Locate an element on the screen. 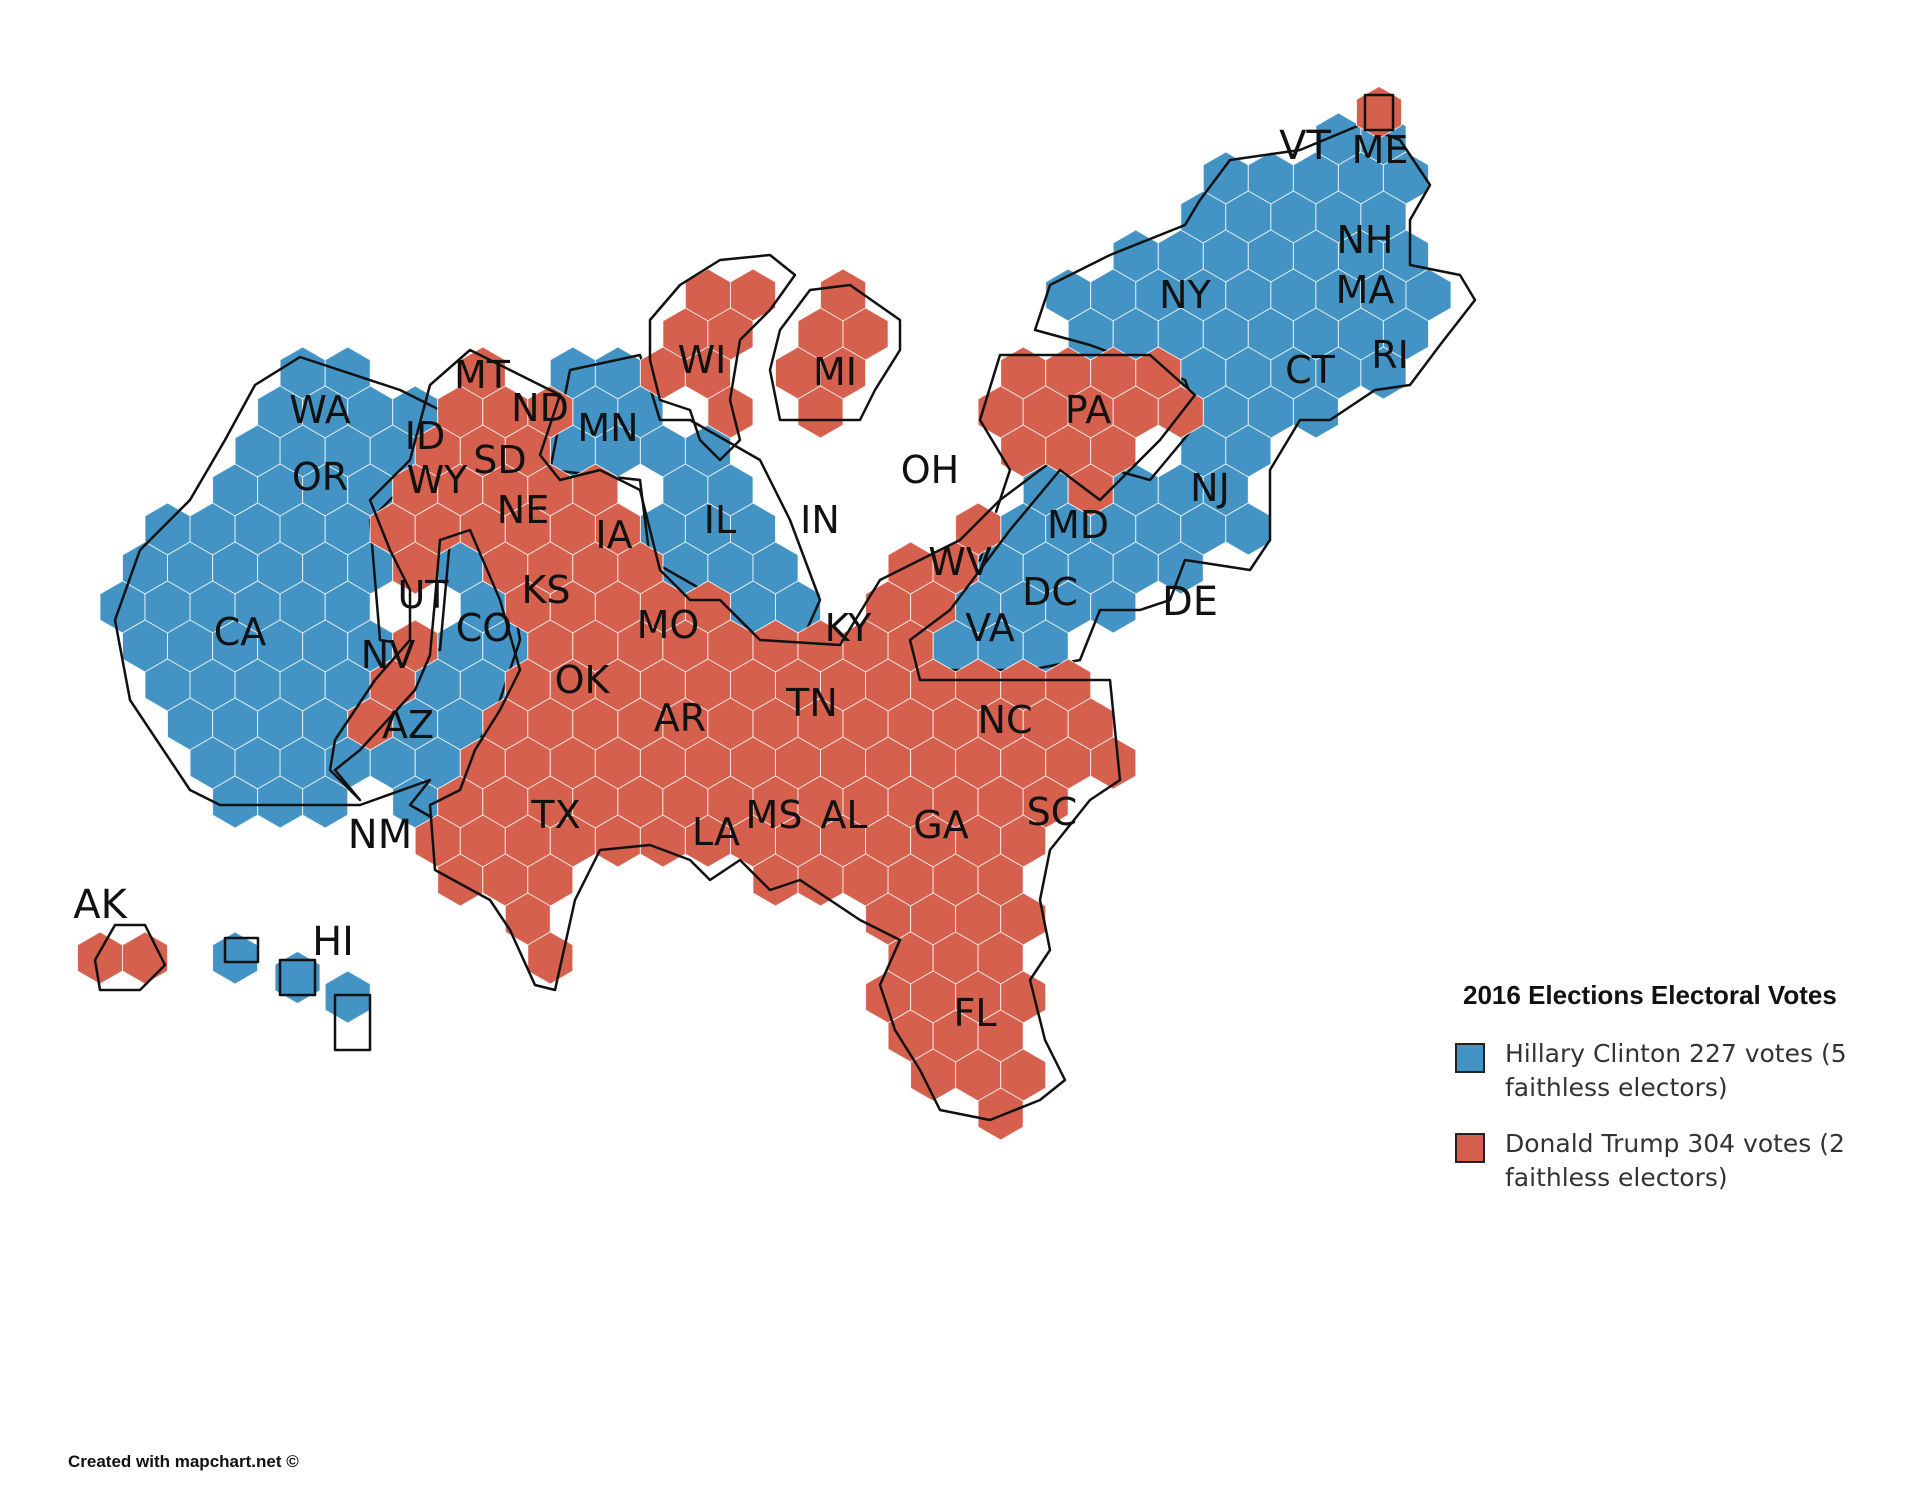 The height and width of the screenshot is (1500, 1921). state-label-pa: PA is located at coordinates (1088, 410).